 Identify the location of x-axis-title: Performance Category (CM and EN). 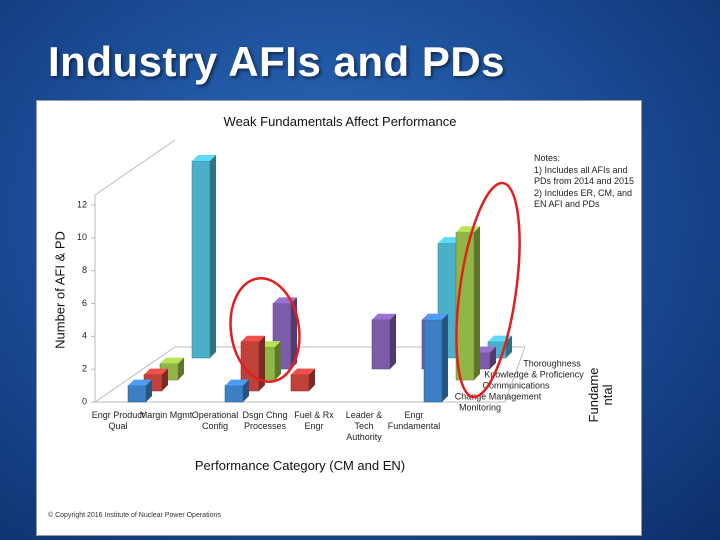
(300, 465).